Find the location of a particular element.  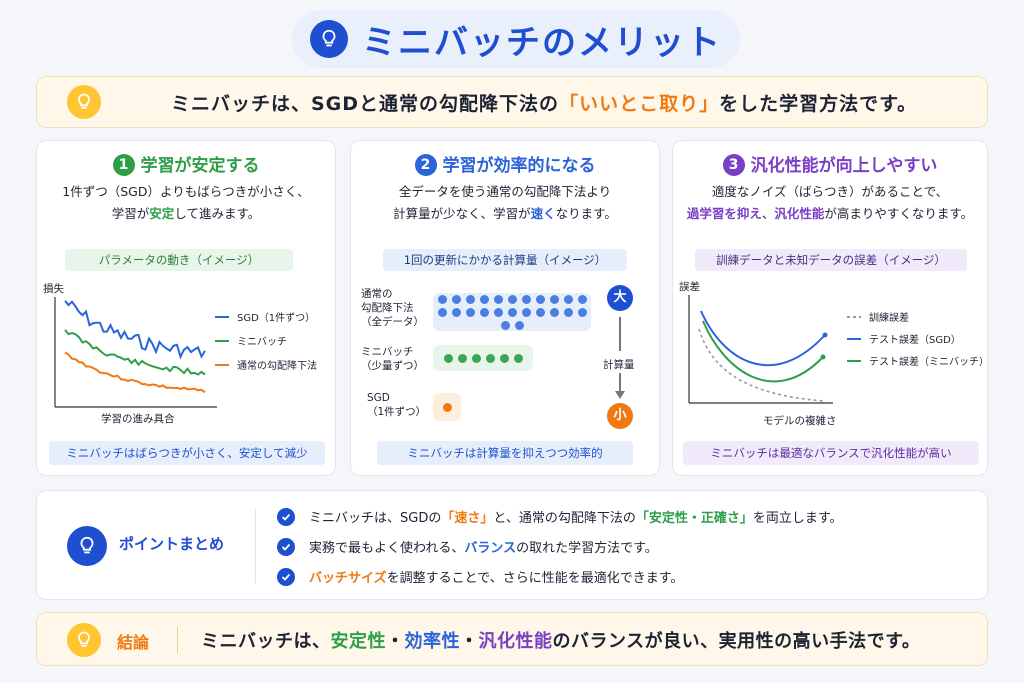

legend-gd: 通常の勾配降下法 is located at coordinates (266, 364).